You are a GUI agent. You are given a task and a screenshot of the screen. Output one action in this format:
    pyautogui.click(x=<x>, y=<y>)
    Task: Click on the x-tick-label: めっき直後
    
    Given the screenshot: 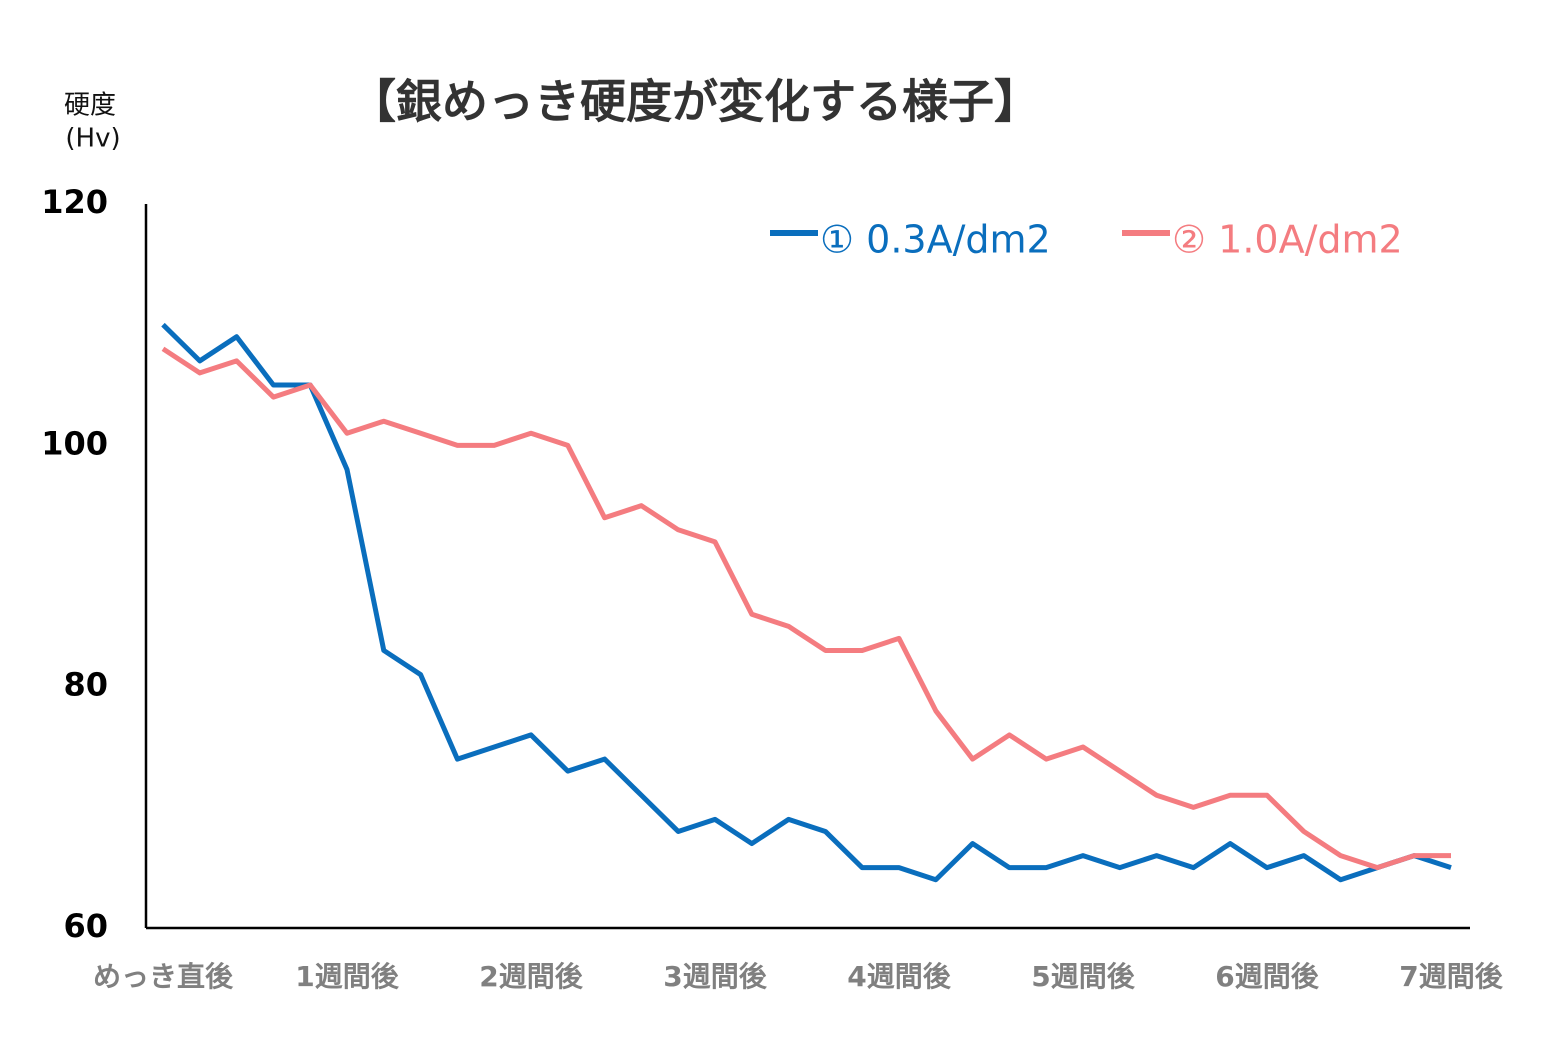 What is the action you would take?
    pyautogui.click(x=163, y=976)
    